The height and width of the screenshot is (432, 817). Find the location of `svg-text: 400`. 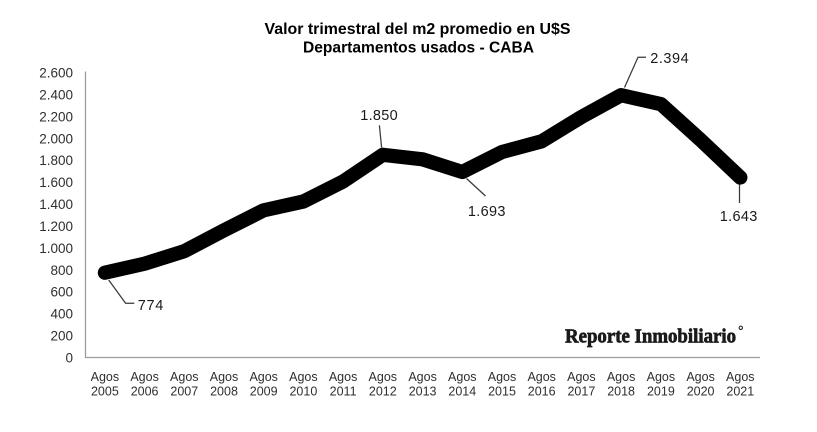

svg-text: 400 is located at coordinates (61, 314).